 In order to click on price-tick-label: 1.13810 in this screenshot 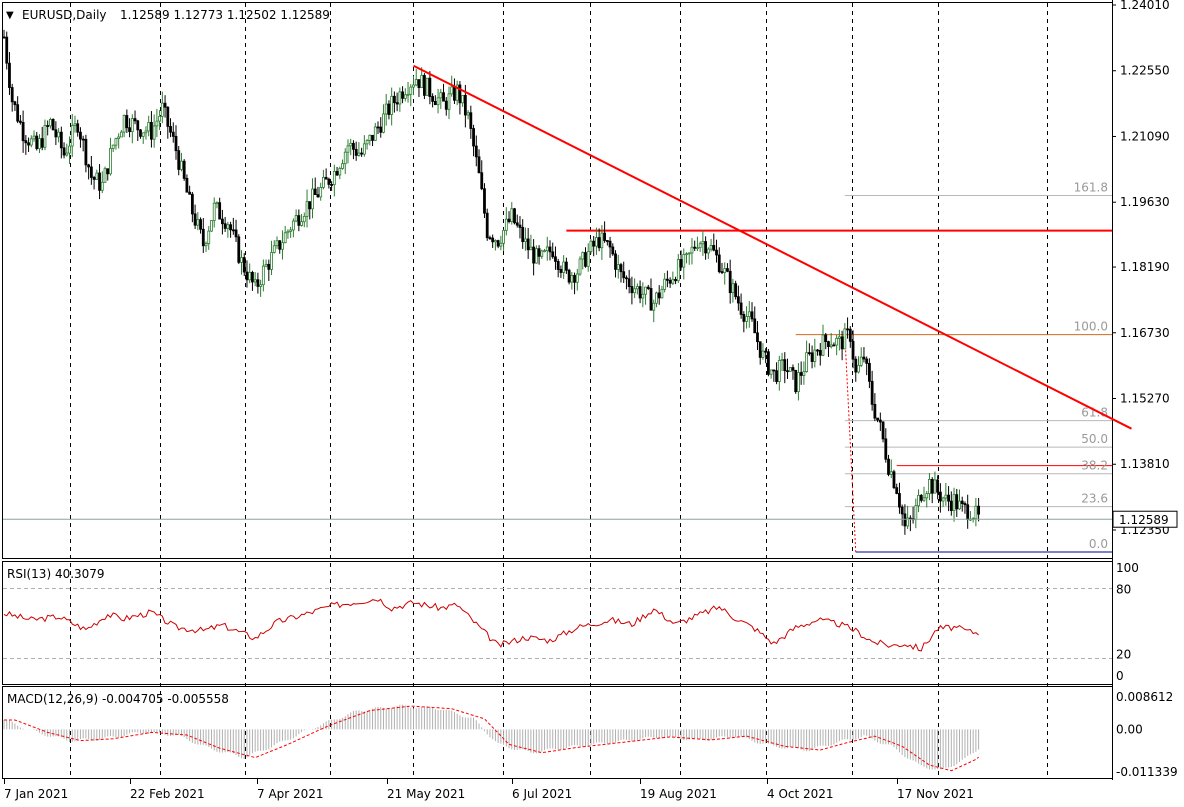, I will do `click(1145, 464)`.